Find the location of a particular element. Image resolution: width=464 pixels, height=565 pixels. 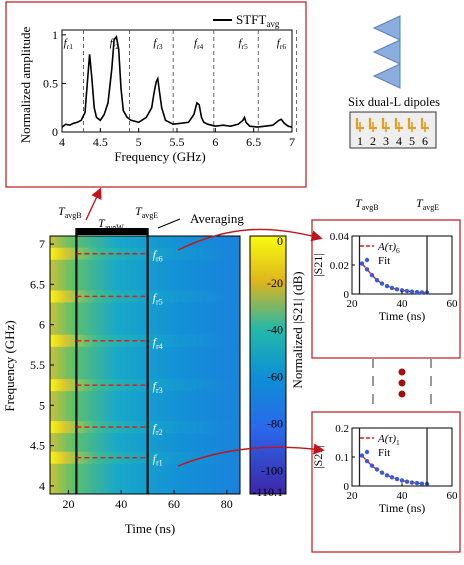

model-curve is located at coordinates (394, 470).